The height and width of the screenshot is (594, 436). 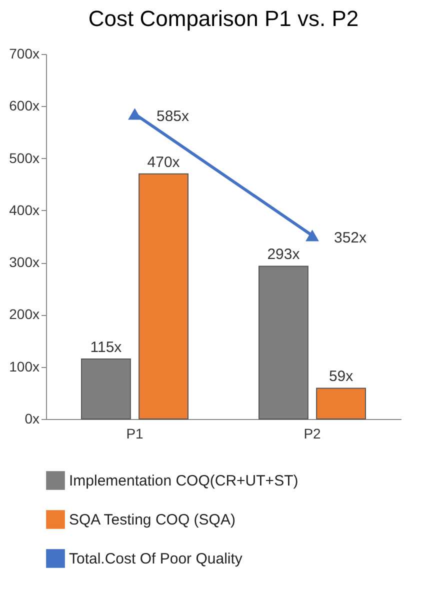 I want to click on data-label: 59x, so click(x=341, y=377).